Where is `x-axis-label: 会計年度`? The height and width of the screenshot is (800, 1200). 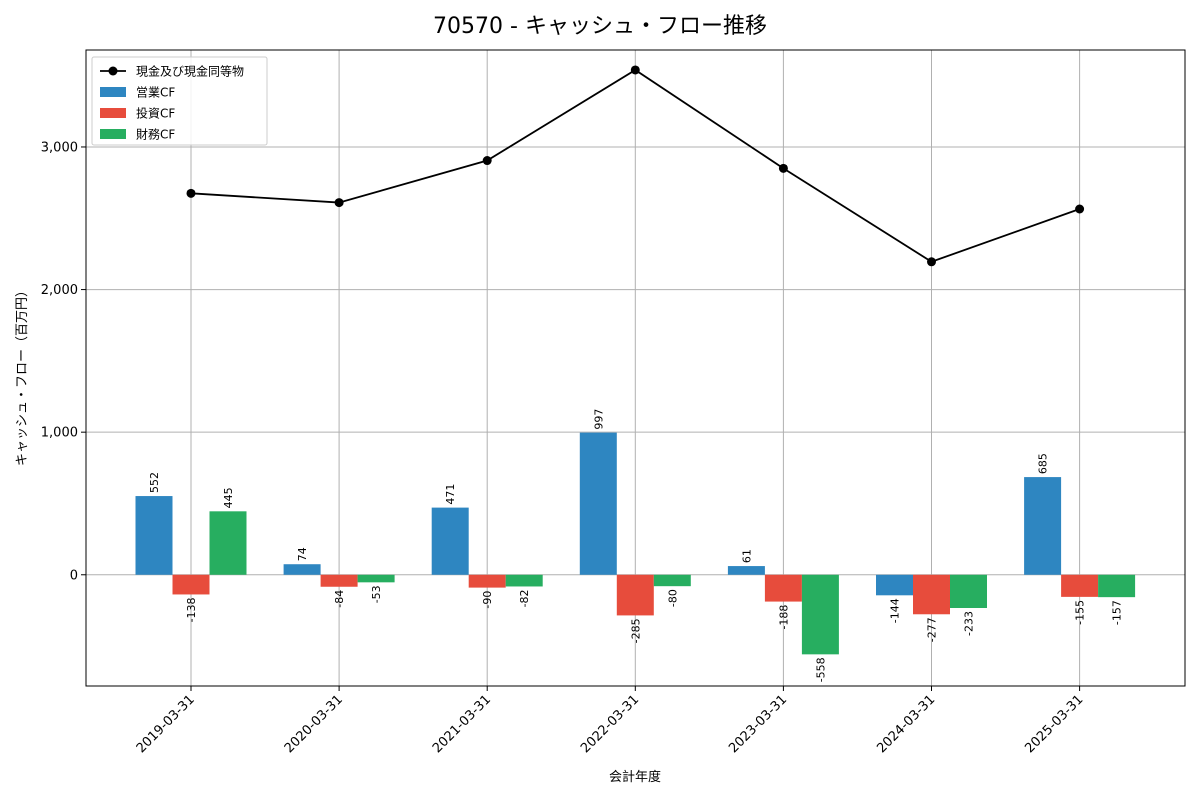
x-axis-label: 会計年度 is located at coordinates (635, 777).